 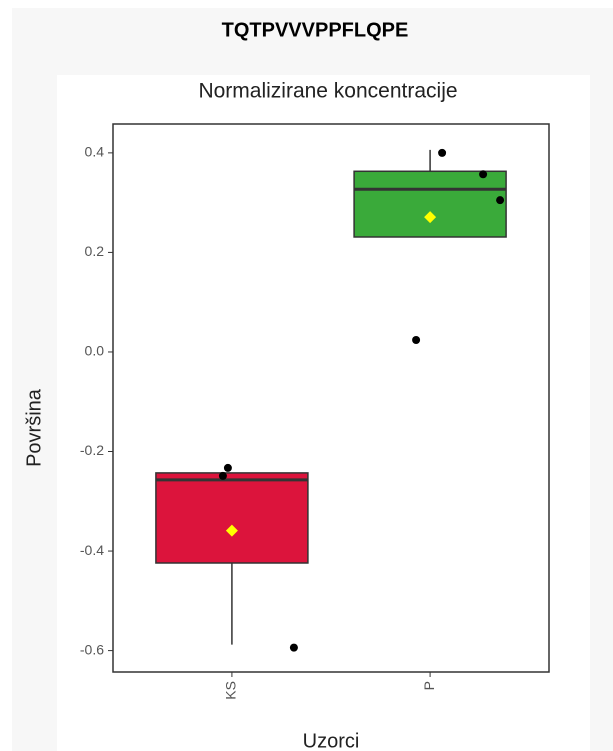 I want to click on y-tick-label: -0.2, so click(x=92, y=450).